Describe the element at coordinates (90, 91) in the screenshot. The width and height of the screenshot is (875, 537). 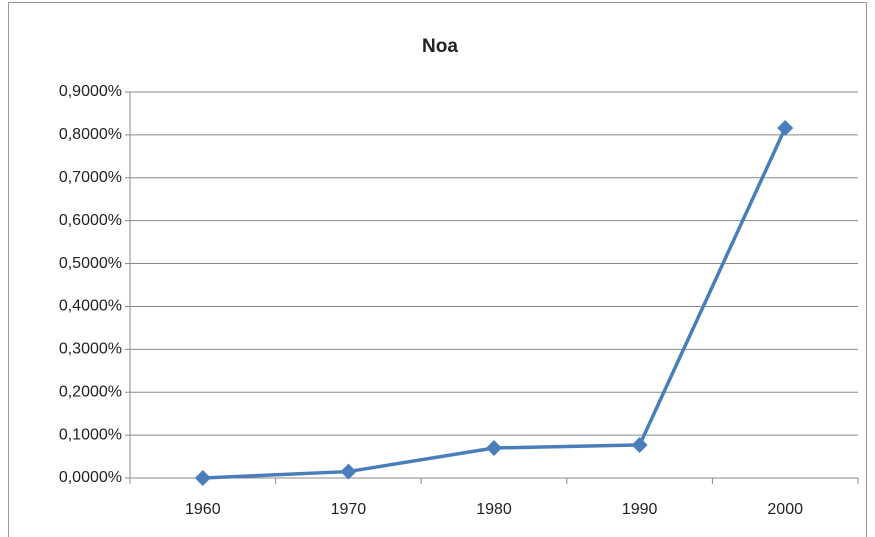
I see `y-tick-label: 0,9000%` at that location.